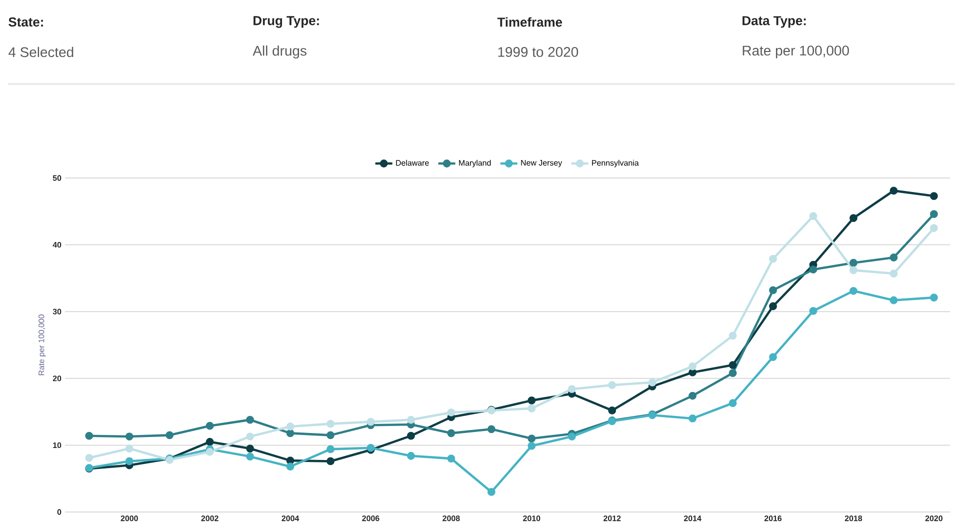 The width and height of the screenshot is (963, 527). What do you see at coordinates (41, 52) in the screenshot?
I see `text: 4 Selected` at bounding box center [41, 52].